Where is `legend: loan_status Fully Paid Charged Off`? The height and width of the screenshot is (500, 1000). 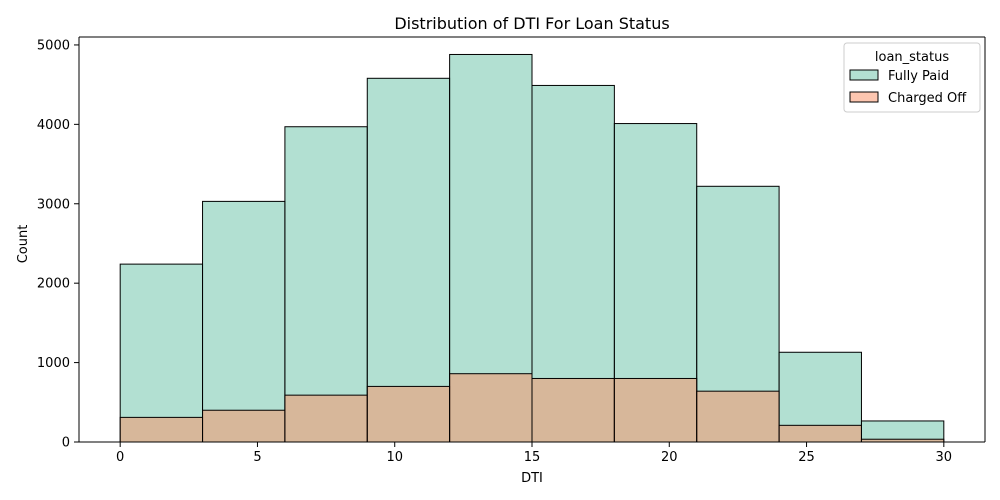 legend: loan_status Fully Paid Charged Off is located at coordinates (912, 77).